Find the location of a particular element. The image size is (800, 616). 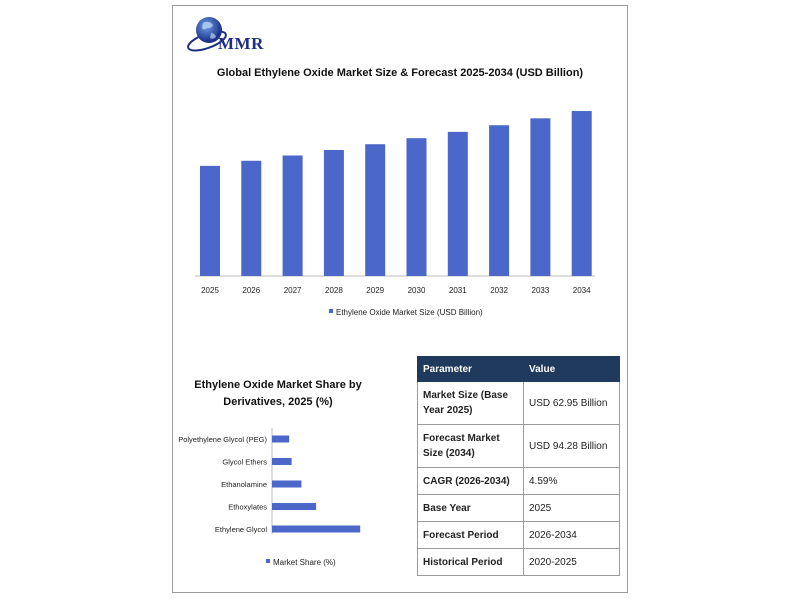

table-row: Historical Period 2020-2025 is located at coordinates (518, 562).